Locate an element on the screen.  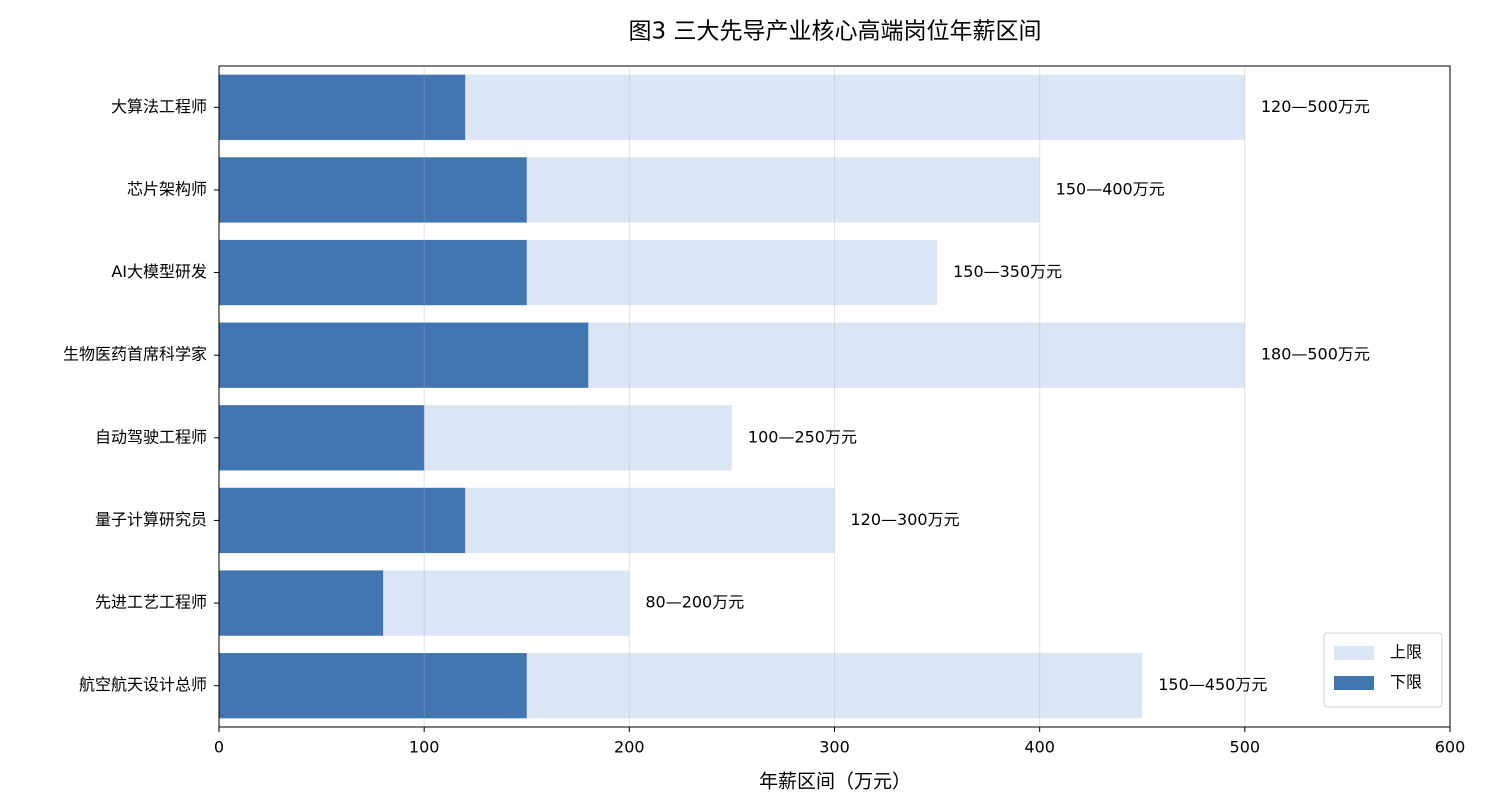
y-tick-label: AI大模型研发 is located at coordinates (159, 271).